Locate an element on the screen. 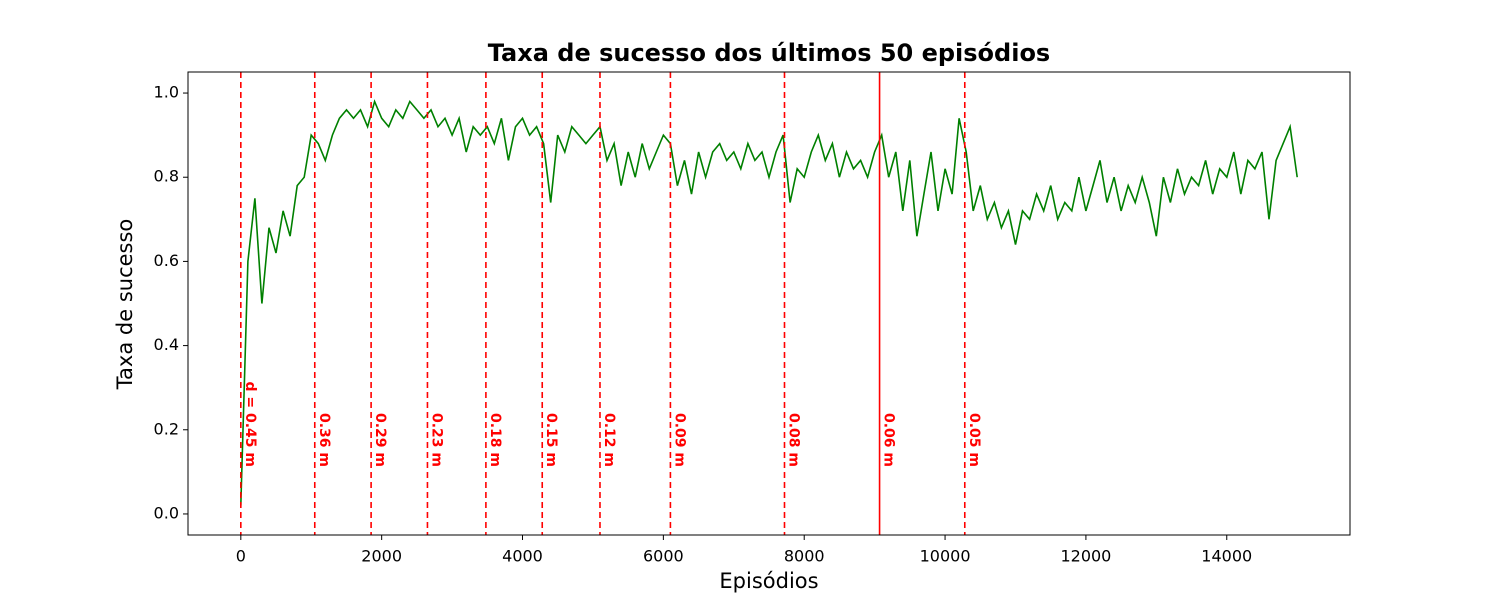 This screenshot has width=1500, height=604. threshold-label: 0.15 m is located at coordinates (551, 440).